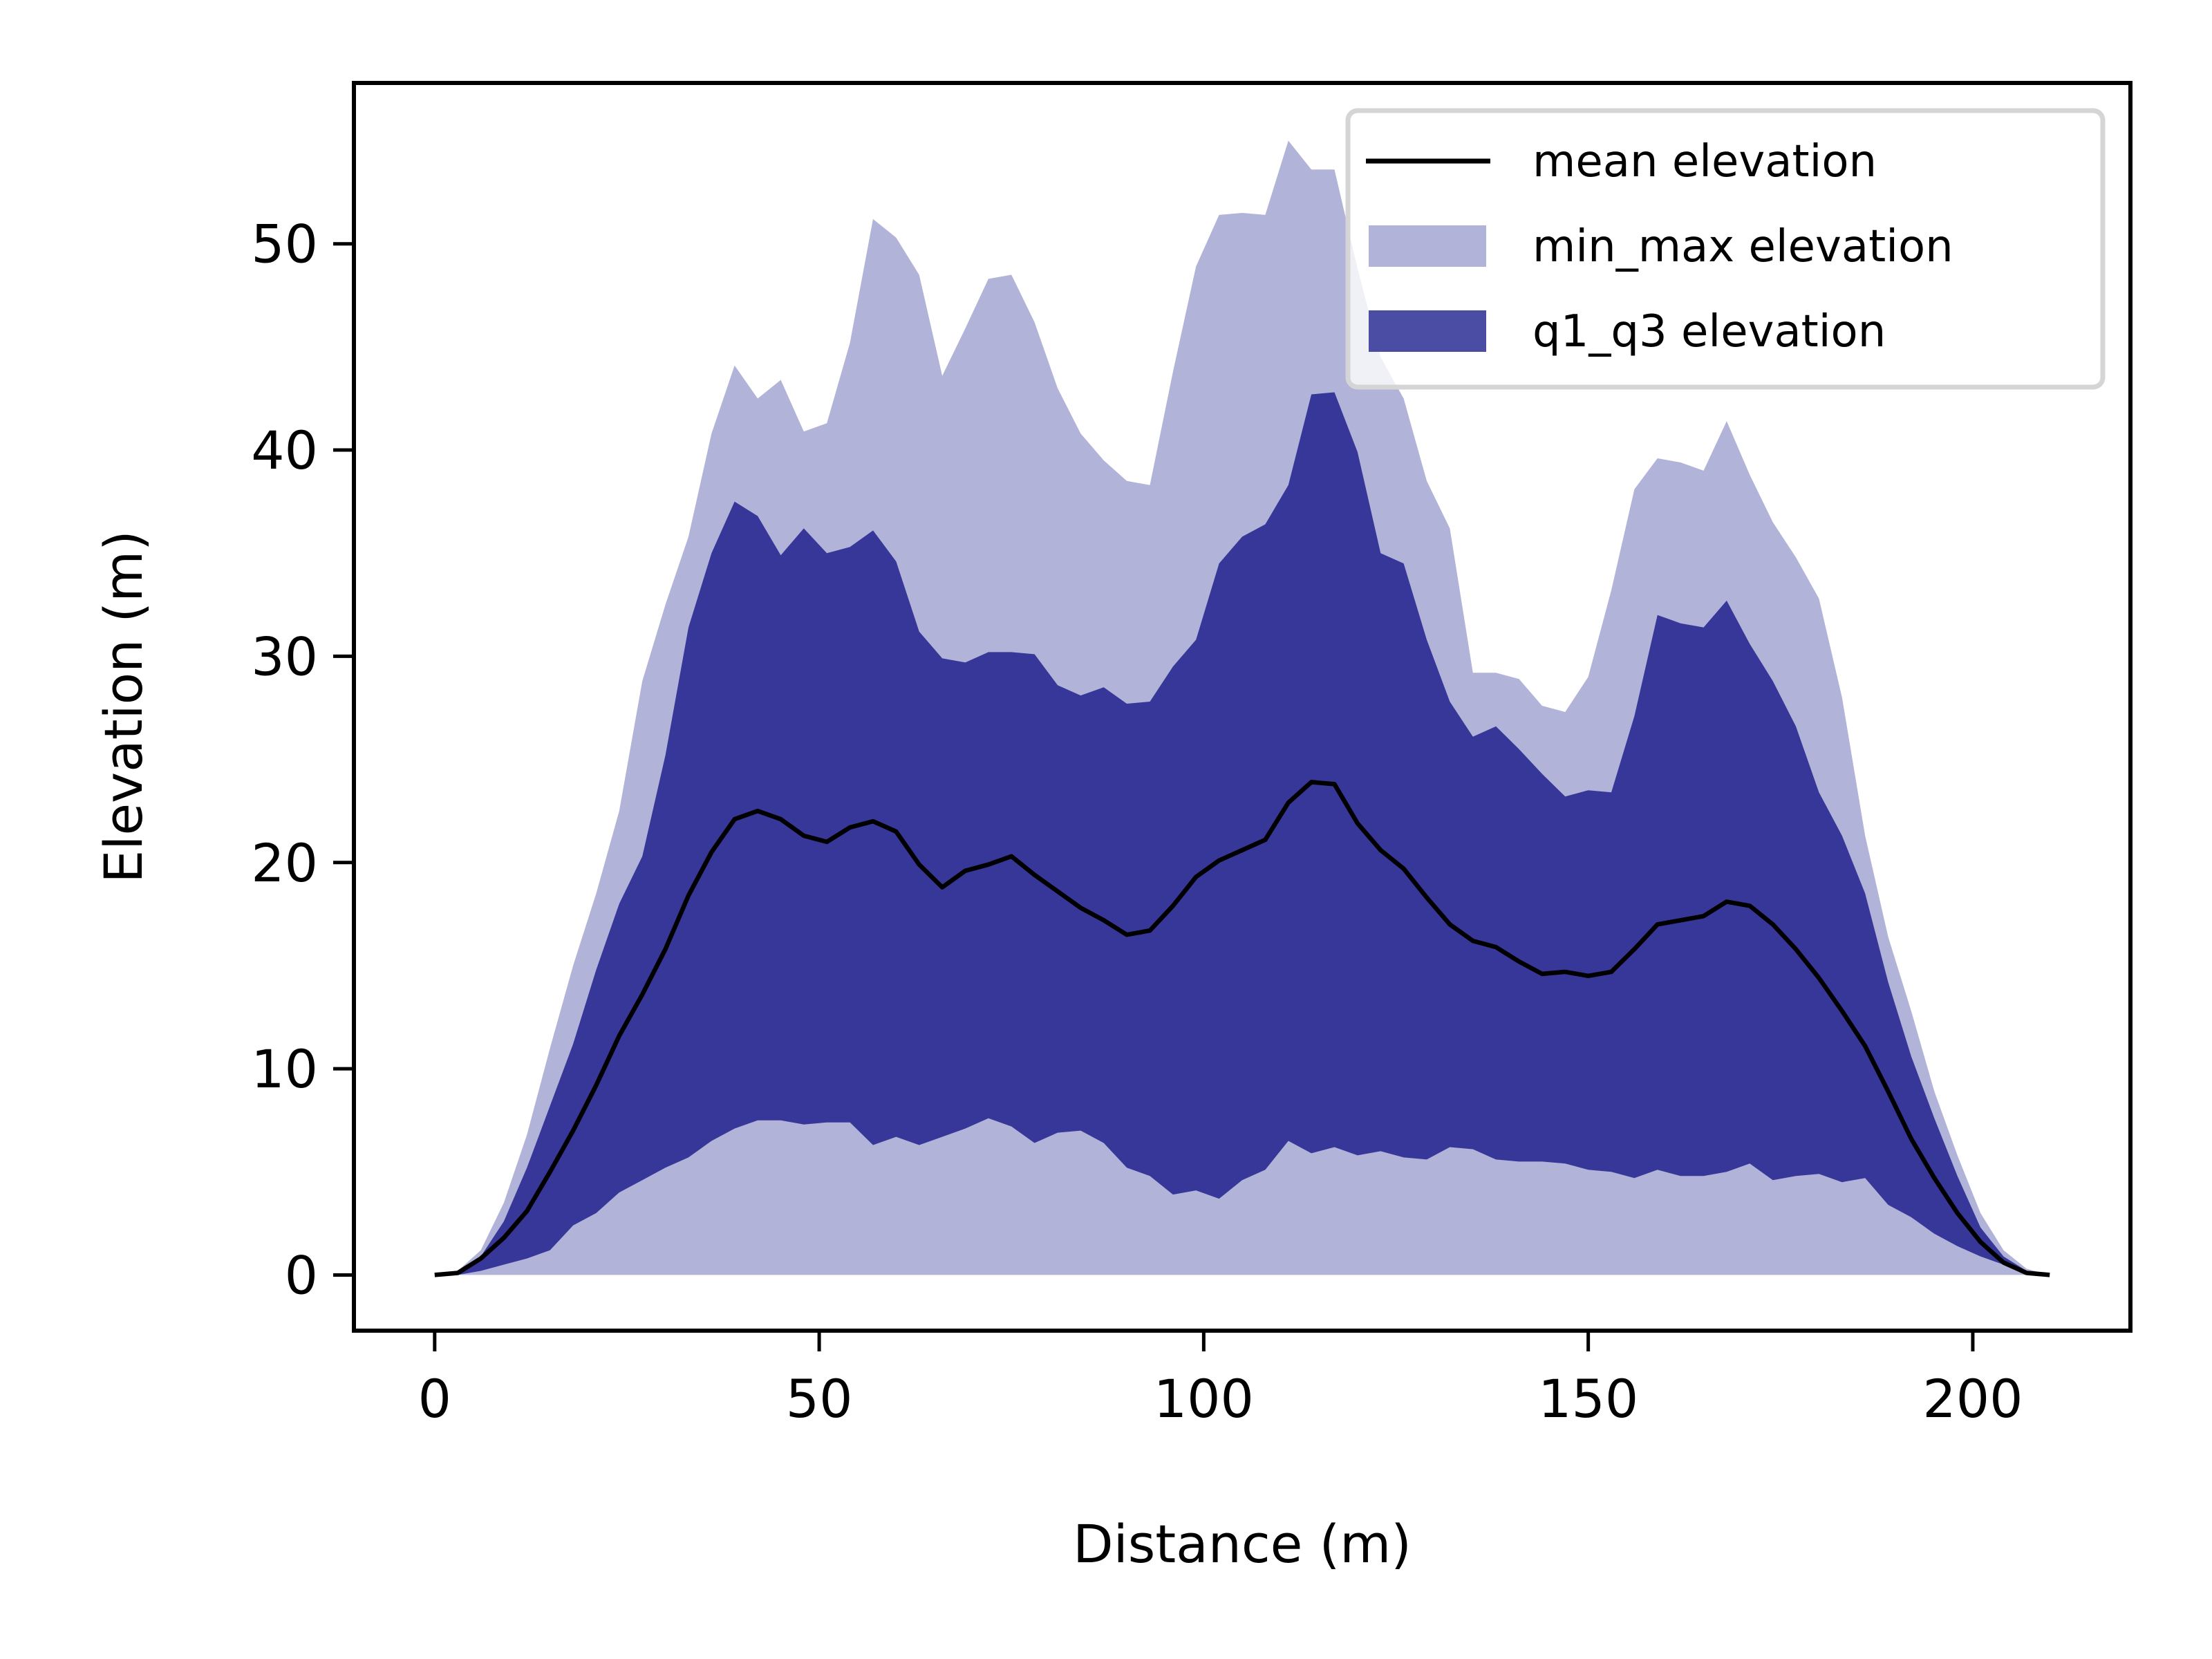  I want to click on x-axis: 0 50 100 150 200, so click(1220, 1380).